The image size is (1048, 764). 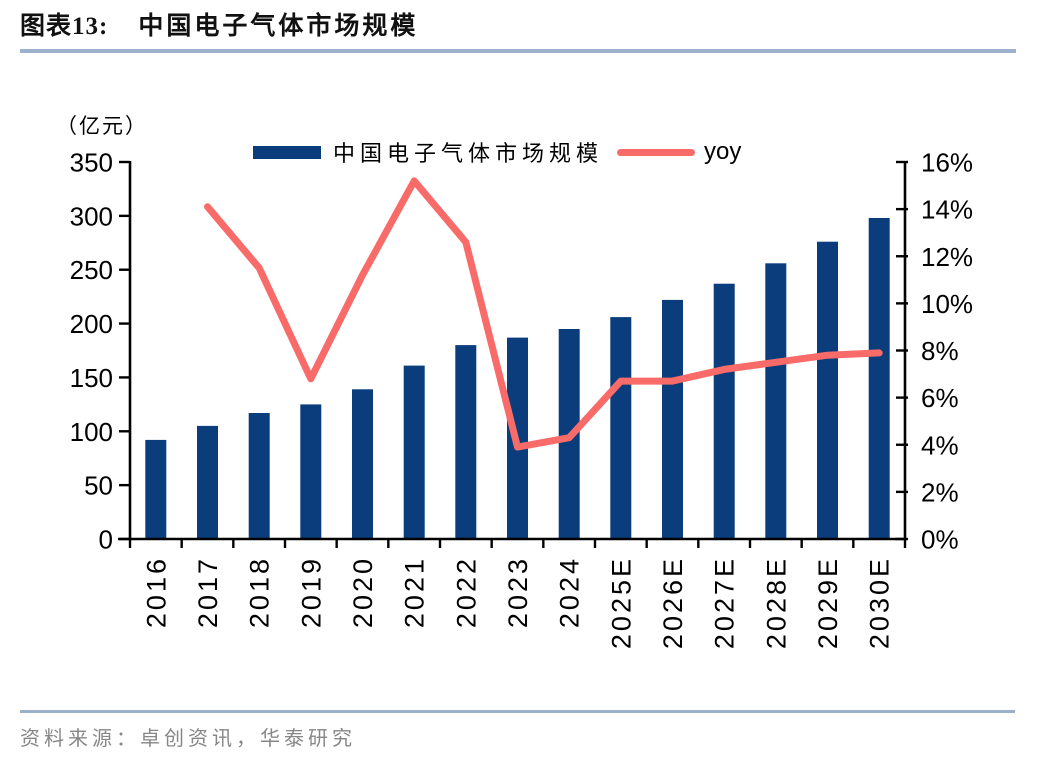 What do you see at coordinates (672, 419) in the screenshot?
I see `bar-2026E` at bounding box center [672, 419].